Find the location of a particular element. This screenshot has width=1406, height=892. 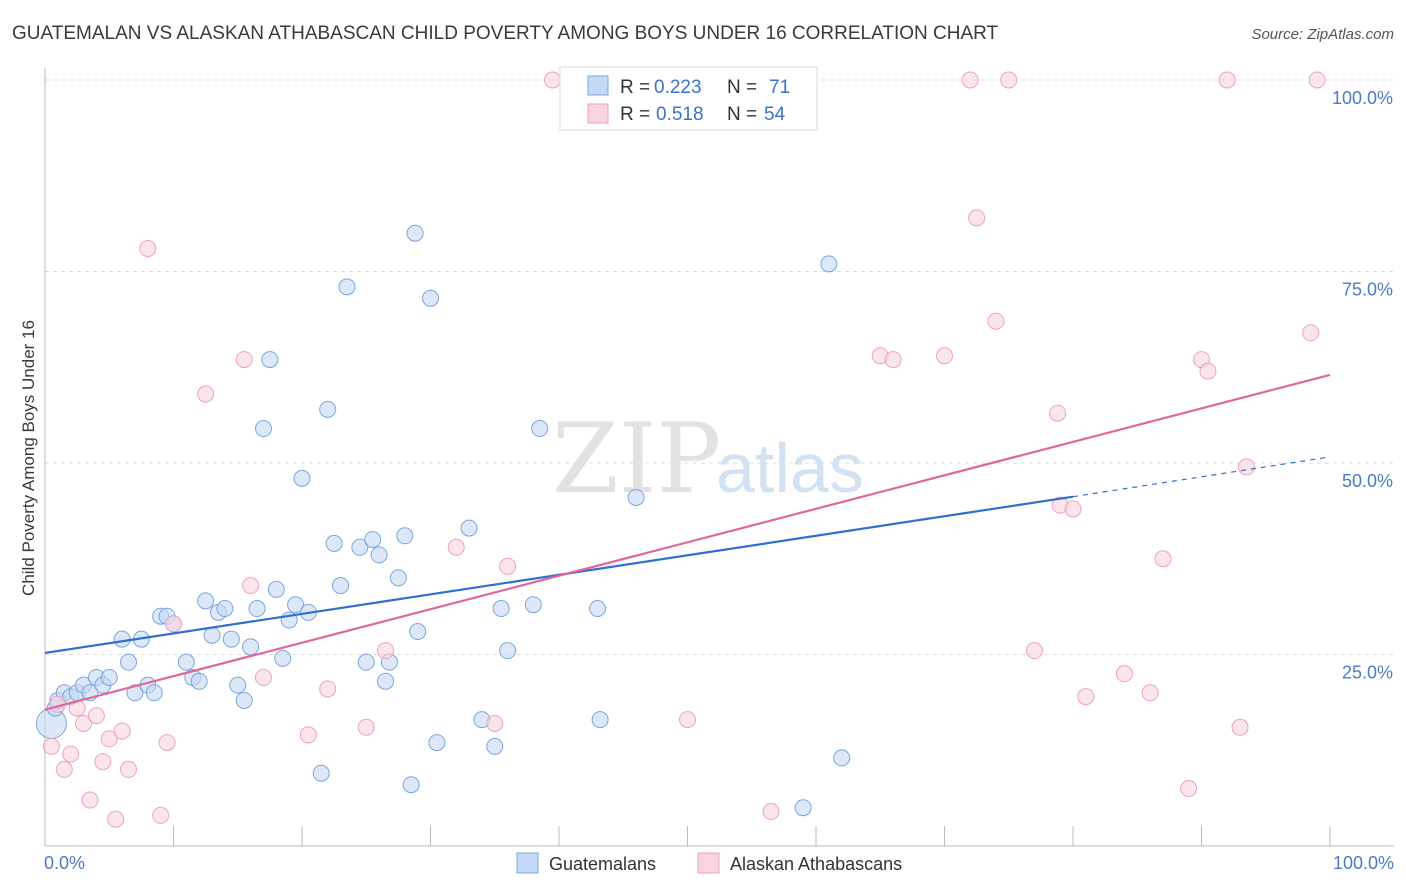

y-tick-label-25: 25.0% is located at coordinates (1367, 673).